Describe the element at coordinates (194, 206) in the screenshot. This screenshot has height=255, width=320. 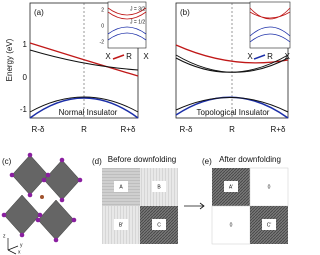
I see `arrow` at that location.